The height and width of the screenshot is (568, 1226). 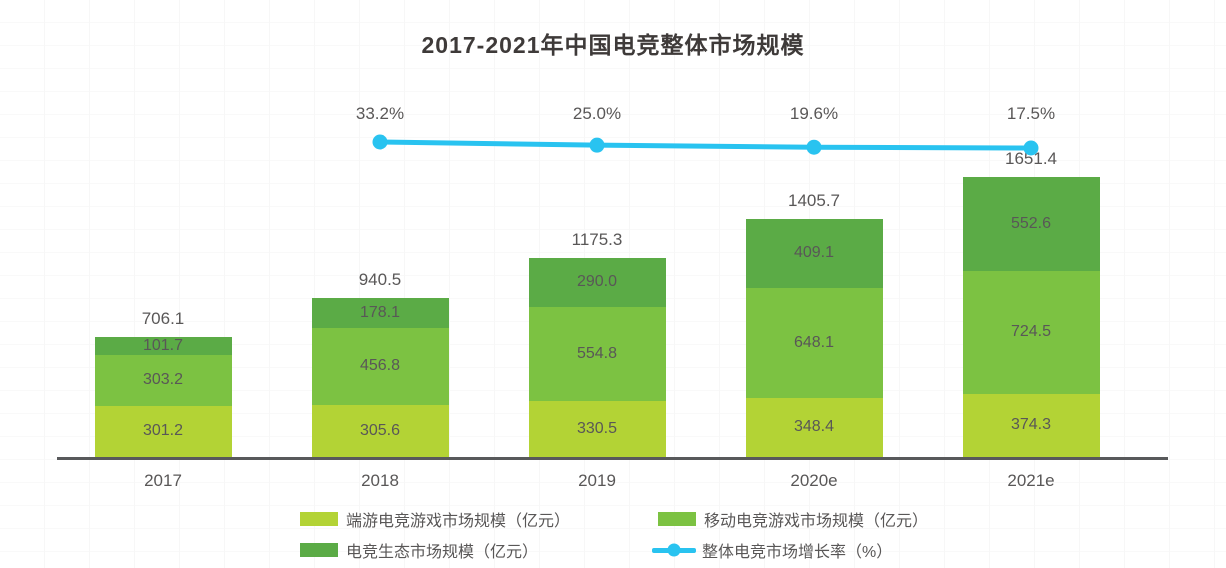 I want to click on bar-segment: 178.1, so click(x=380, y=312).